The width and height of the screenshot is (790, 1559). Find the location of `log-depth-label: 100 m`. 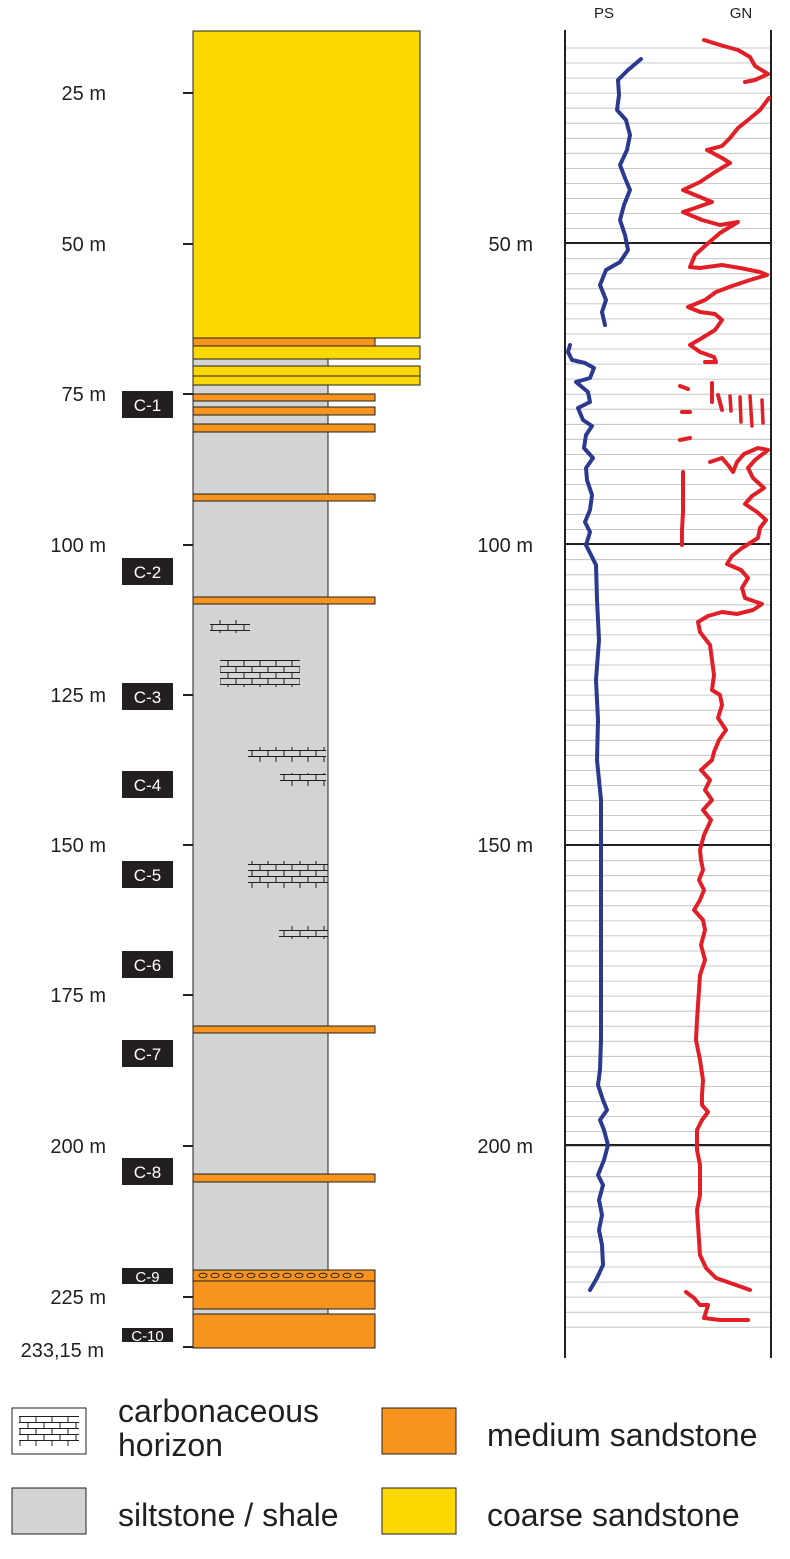

log-depth-label: 100 m is located at coordinates (505, 546).